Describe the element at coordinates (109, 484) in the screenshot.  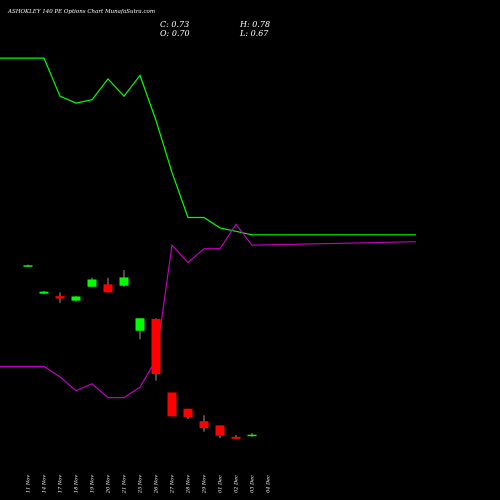
I see `x-tick-label: 20 Nov` at that location.